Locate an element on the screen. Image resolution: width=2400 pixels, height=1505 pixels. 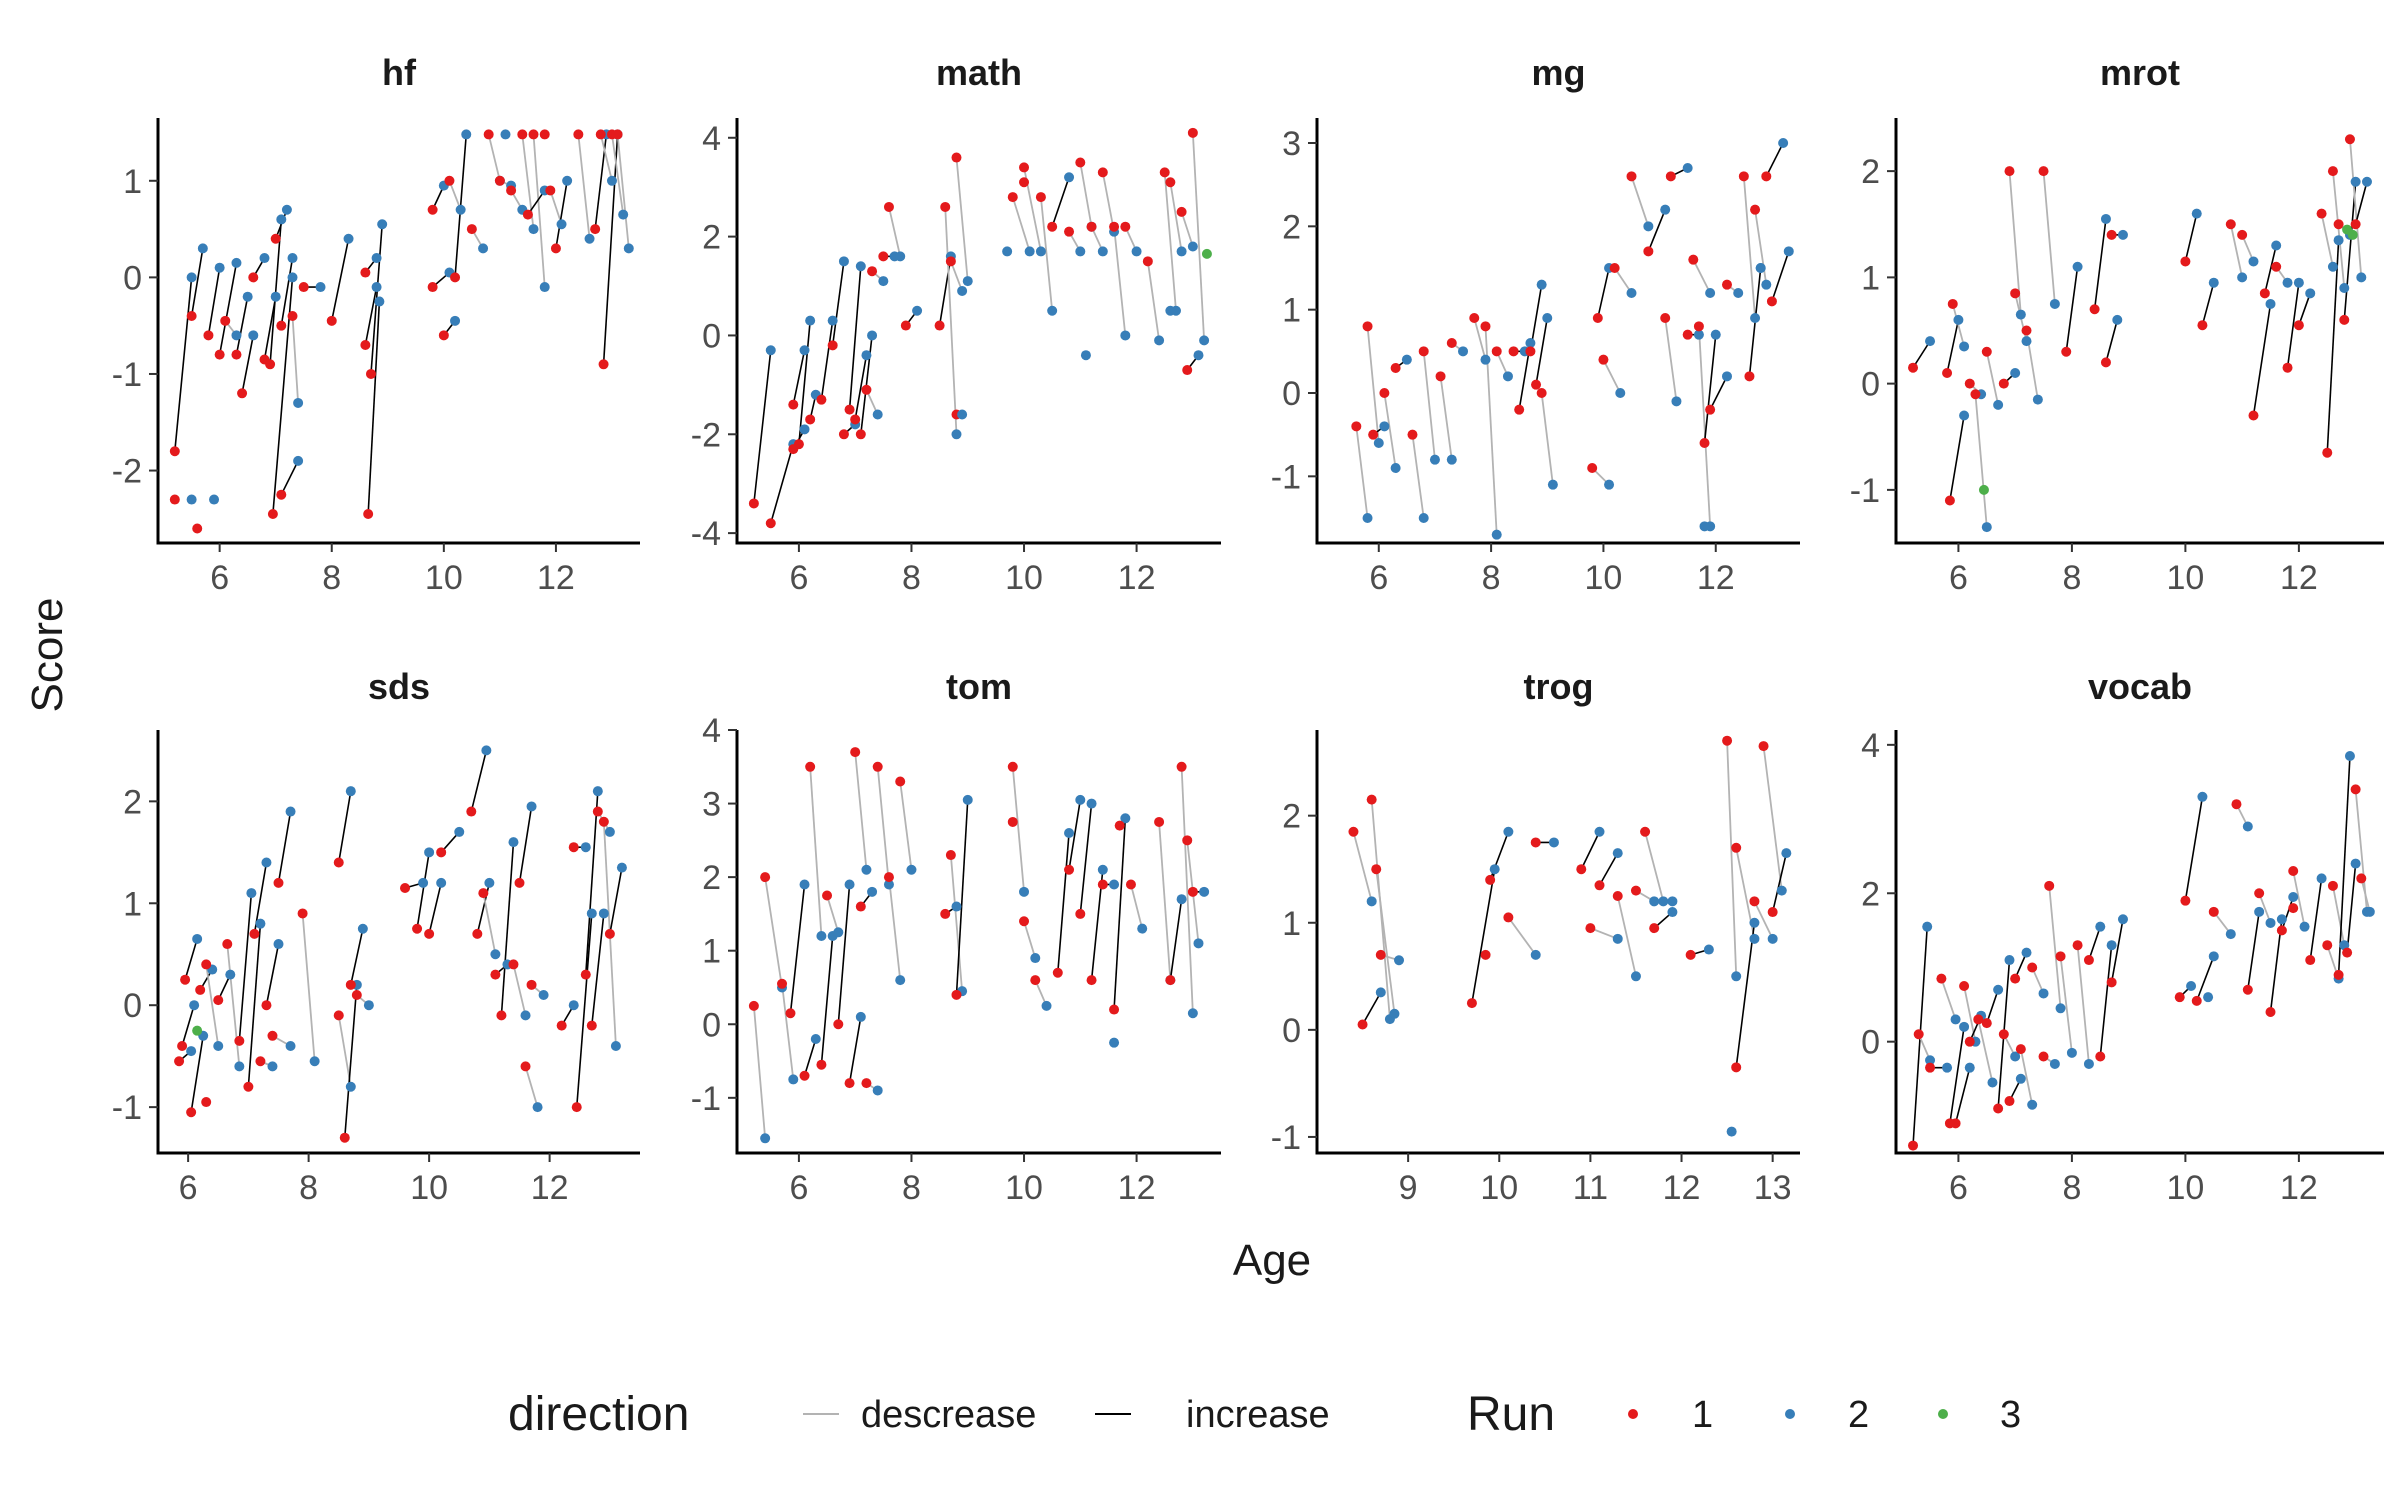
panel-title-hf: hf is located at coordinates (399, 72).